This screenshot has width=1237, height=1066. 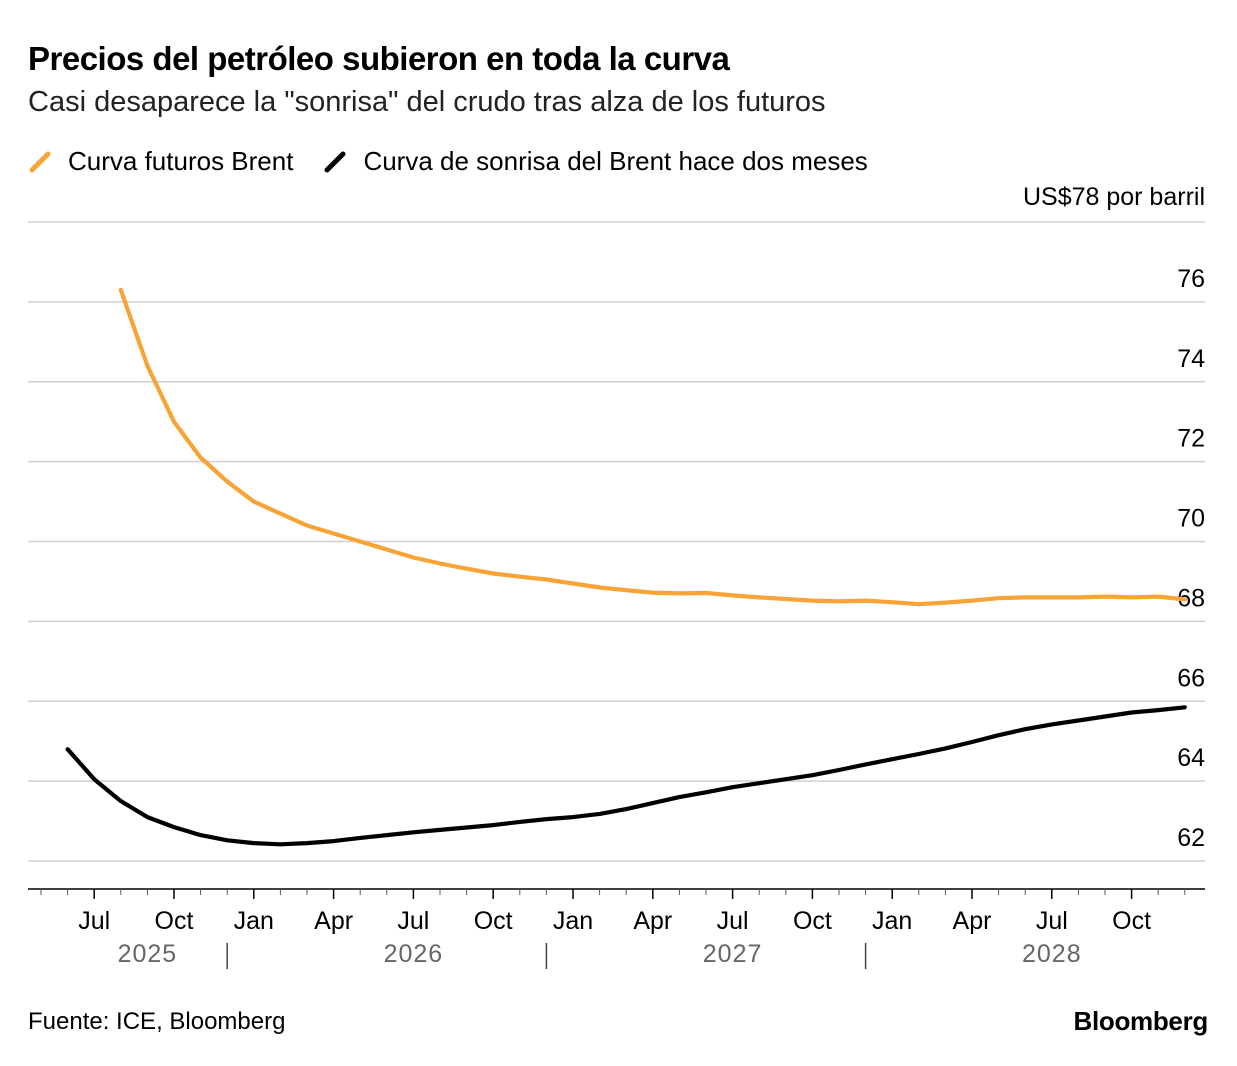 What do you see at coordinates (1191, 678) in the screenshot?
I see `y-tick-label: 66` at bounding box center [1191, 678].